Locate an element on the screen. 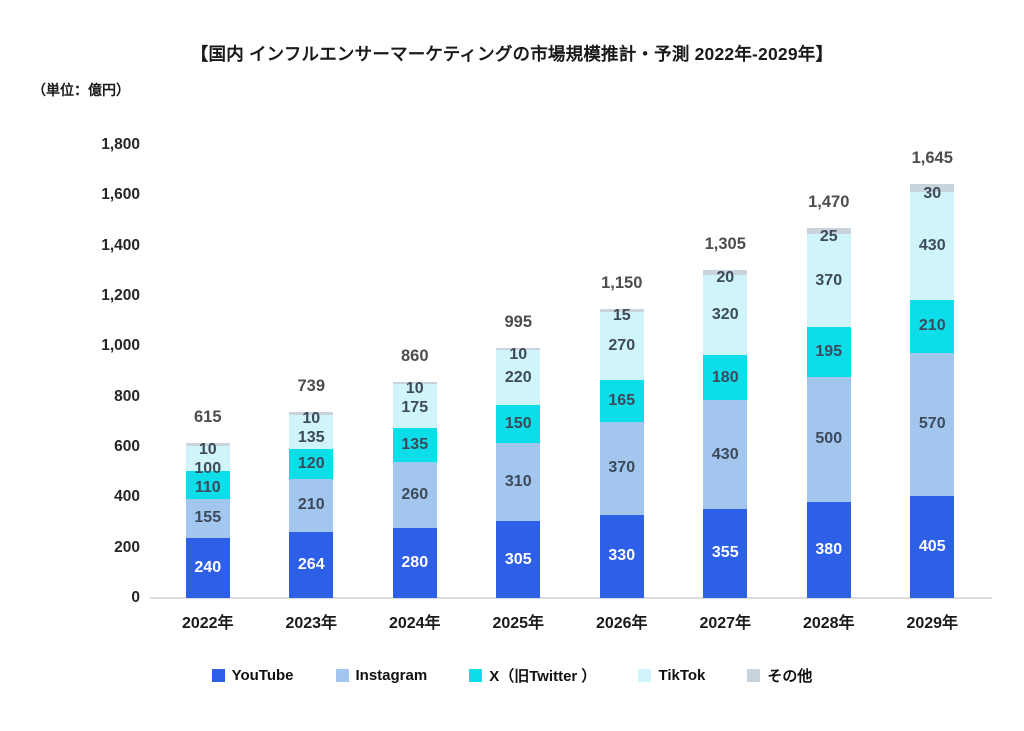  value-label-X（旧Twitter ）: 210 is located at coordinates (932, 326).